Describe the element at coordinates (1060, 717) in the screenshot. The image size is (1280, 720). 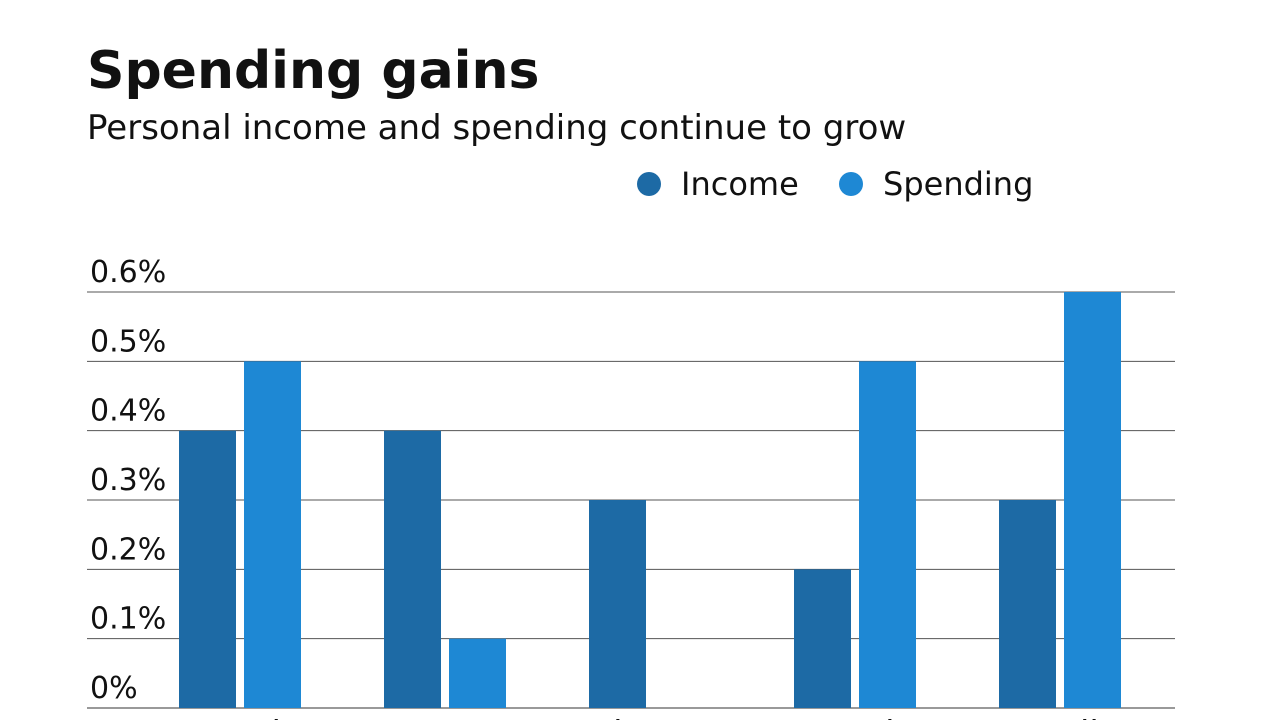
I see `x-tick-label: April` at that location.